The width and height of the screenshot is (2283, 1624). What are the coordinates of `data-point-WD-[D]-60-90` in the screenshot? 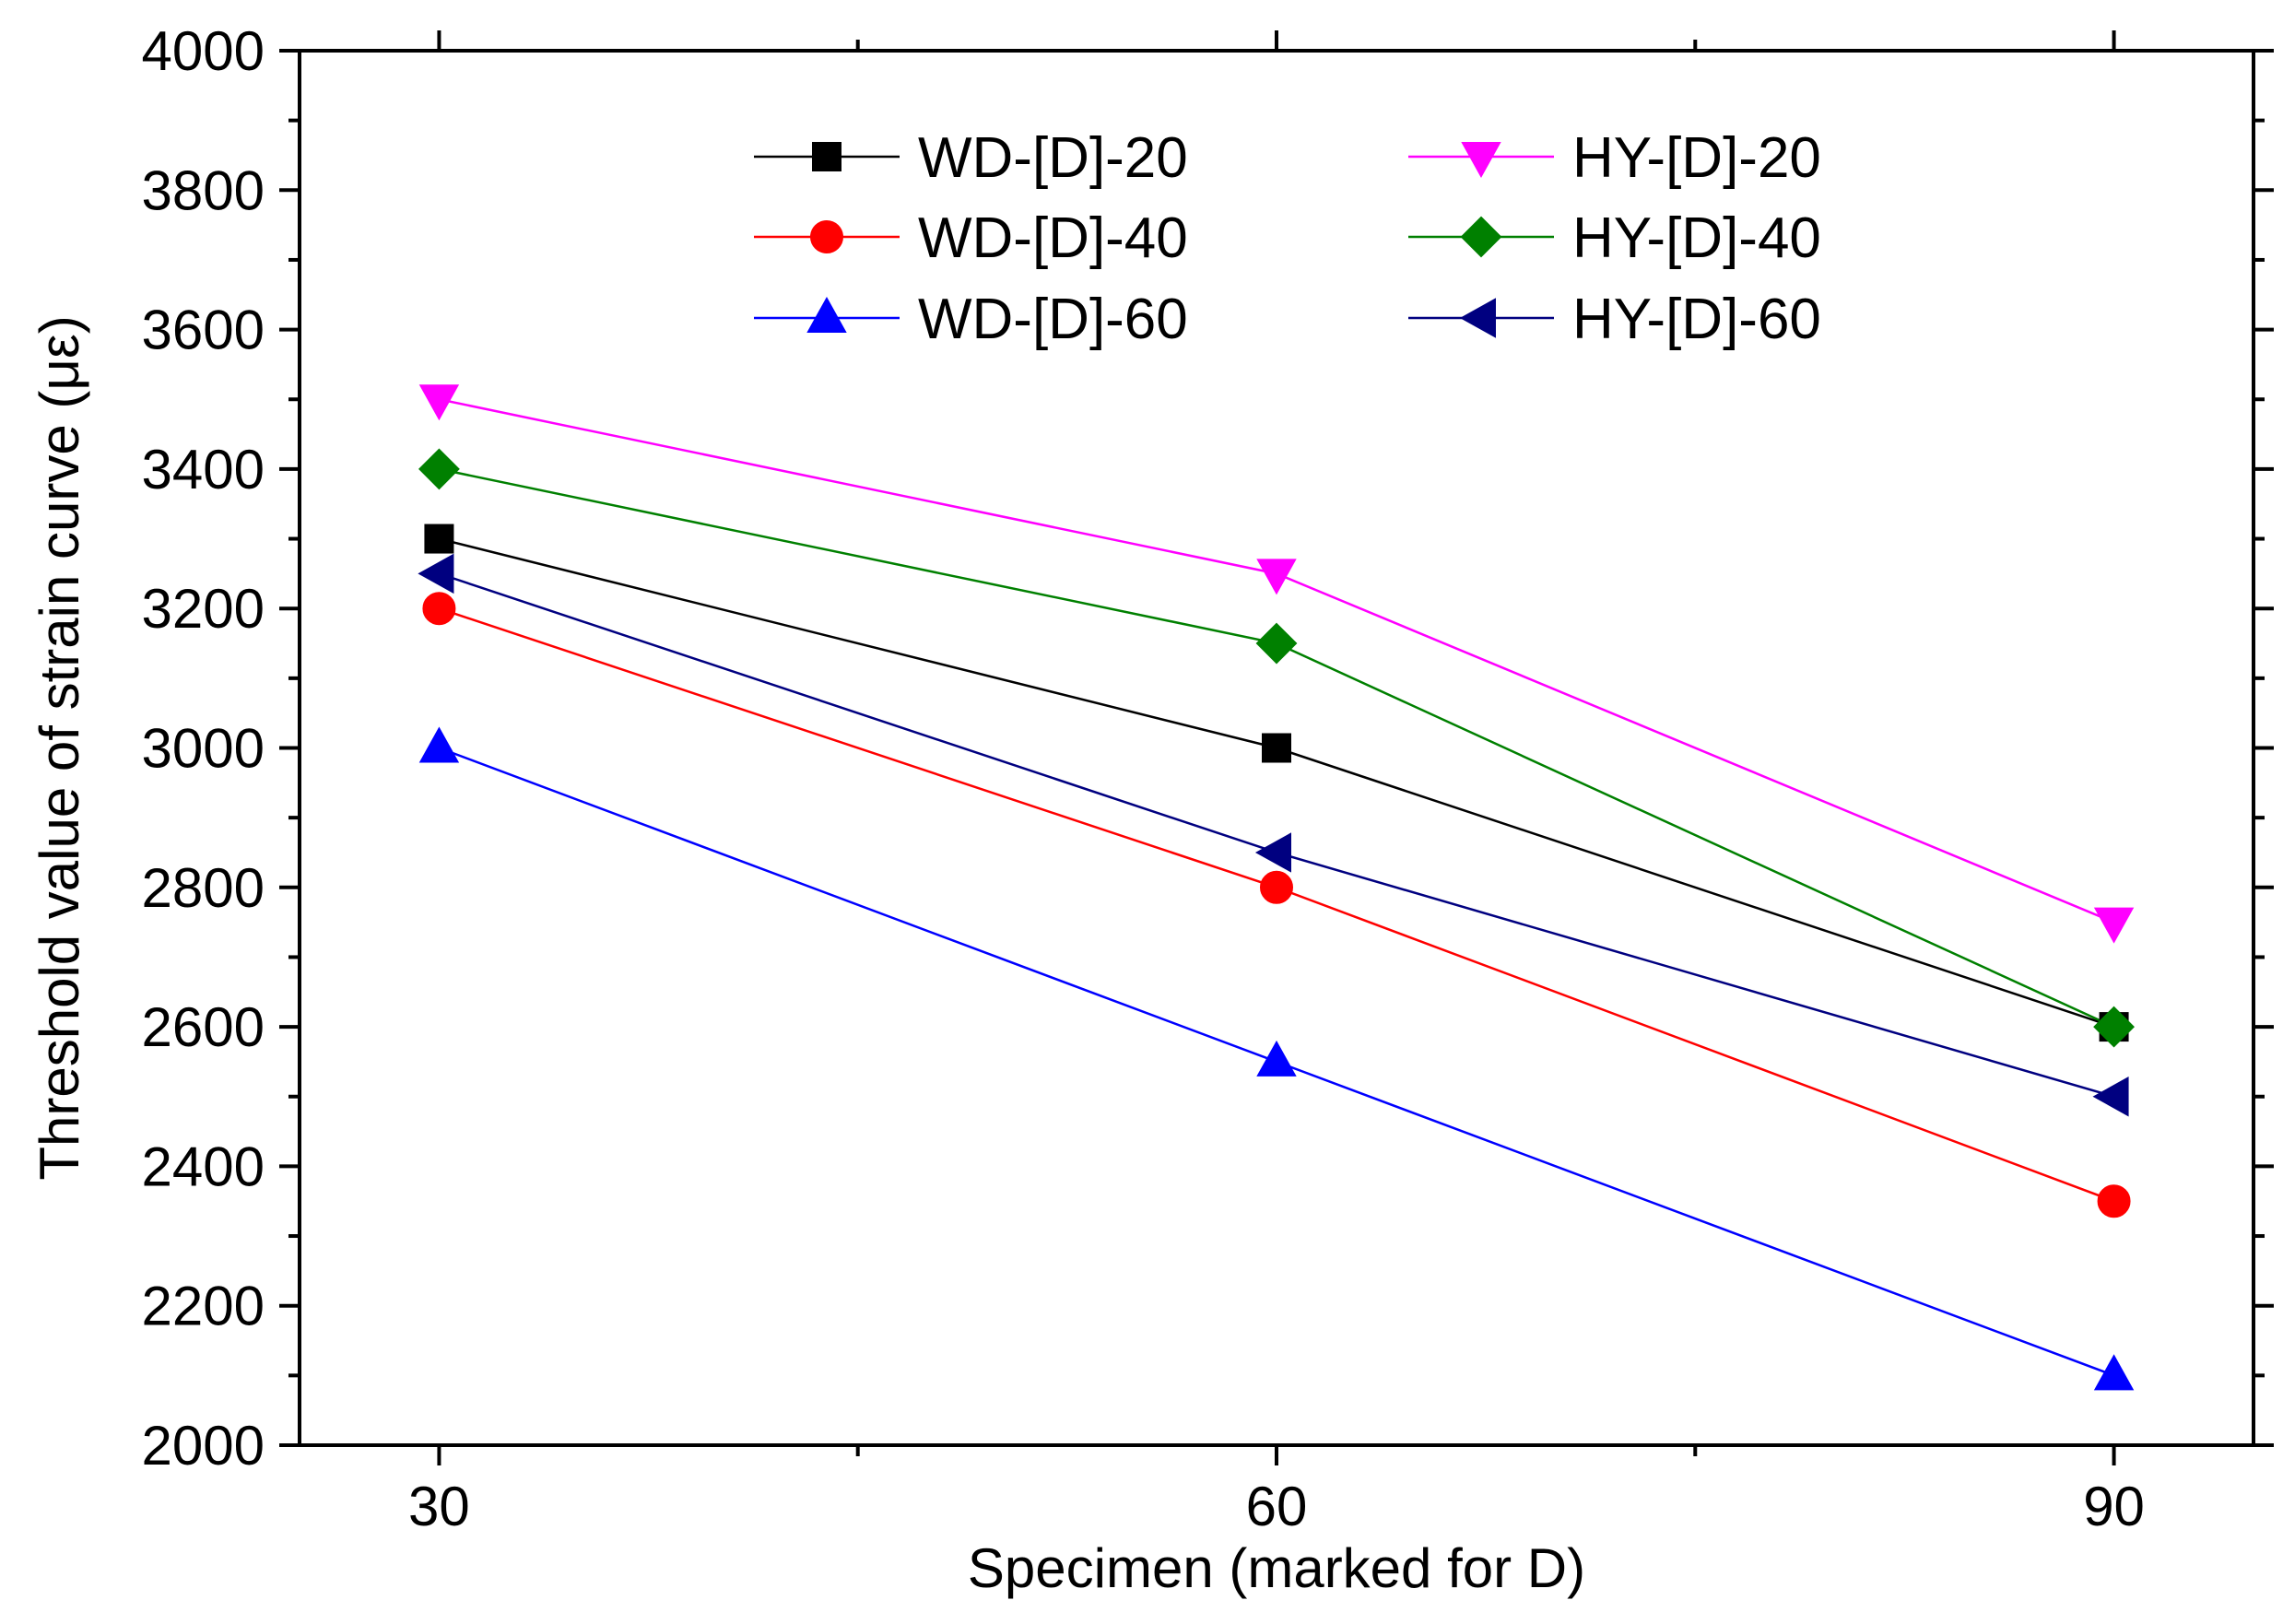 It's located at (2114, 1372).